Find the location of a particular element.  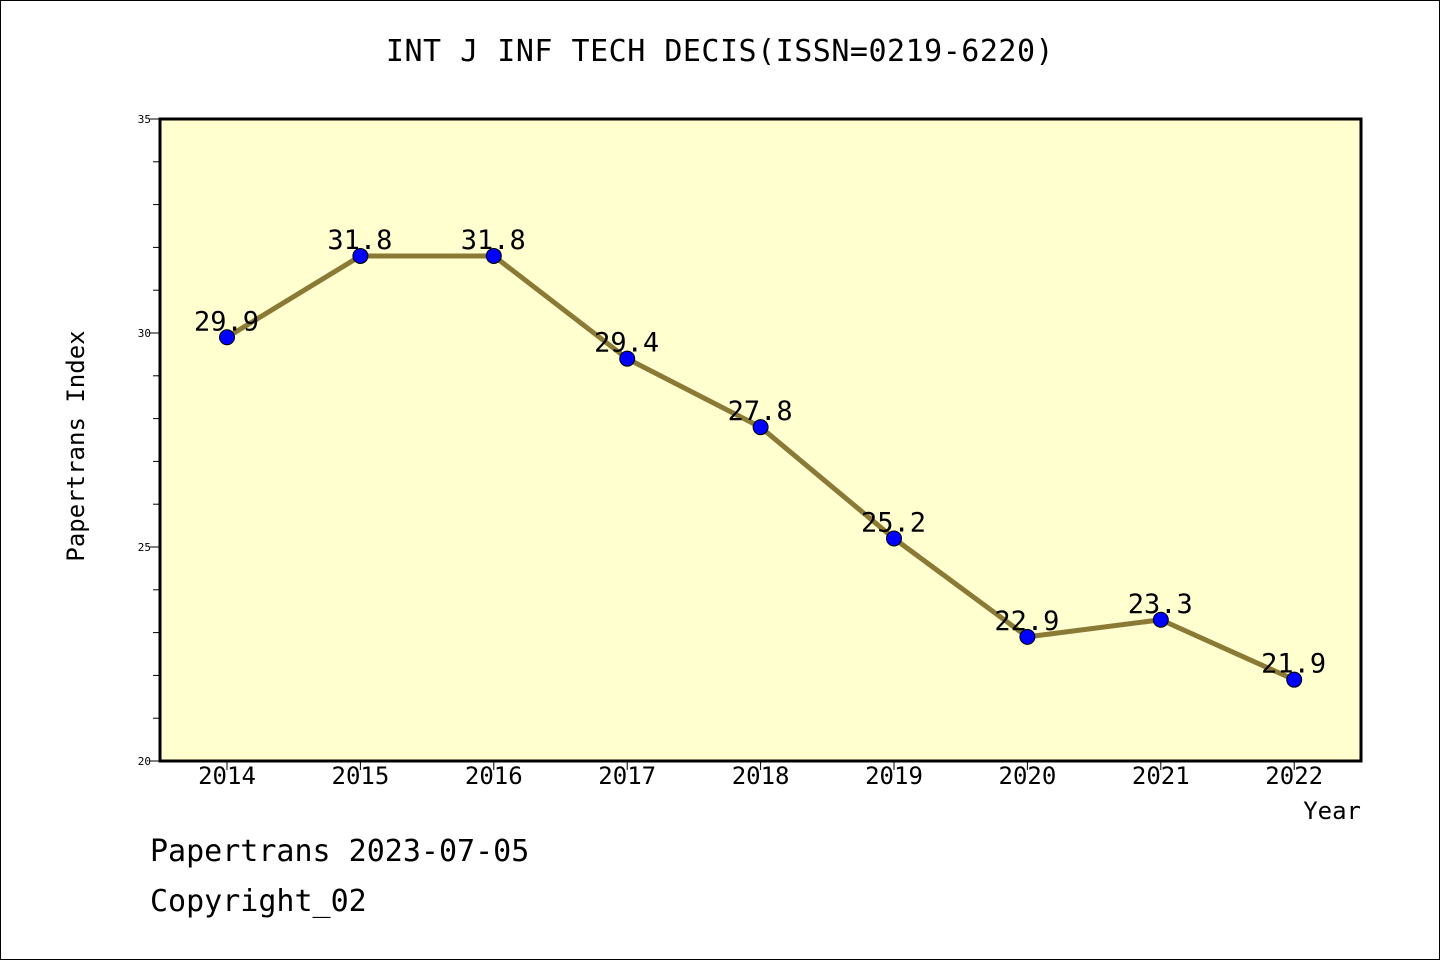

data-label: 27.8 is located at coordinates (760, 411).